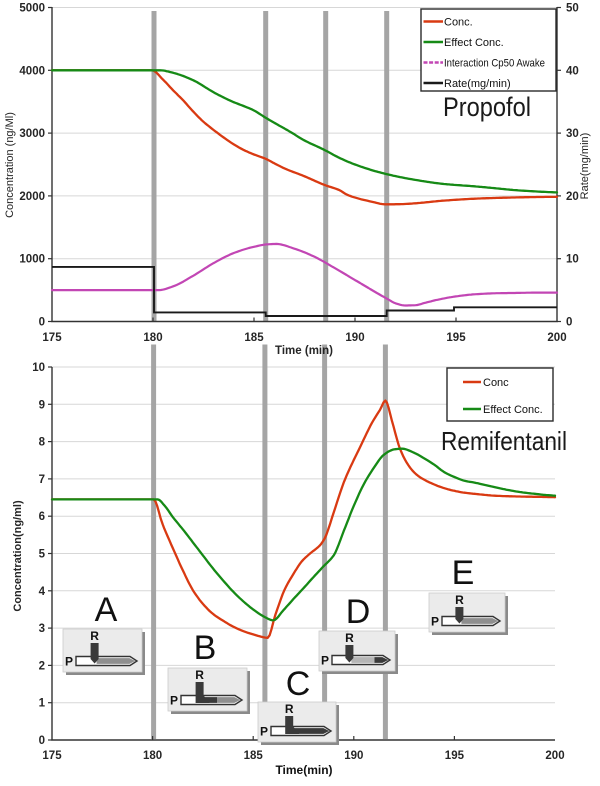 This screenshot has height=786, width=600. I want to click on svg-text: Interaction Cp50 Awake, so click(494, 64).